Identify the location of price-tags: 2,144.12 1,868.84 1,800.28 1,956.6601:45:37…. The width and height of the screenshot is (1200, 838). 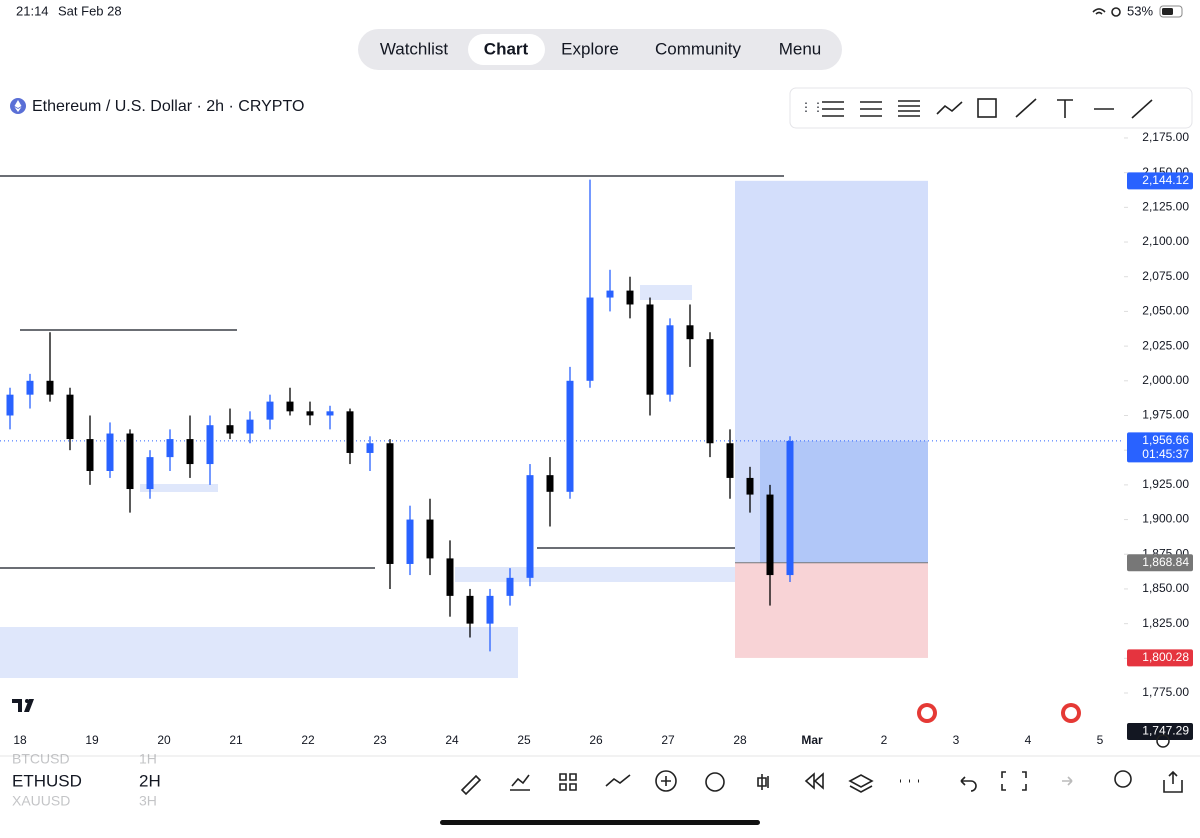
(1160, 456).